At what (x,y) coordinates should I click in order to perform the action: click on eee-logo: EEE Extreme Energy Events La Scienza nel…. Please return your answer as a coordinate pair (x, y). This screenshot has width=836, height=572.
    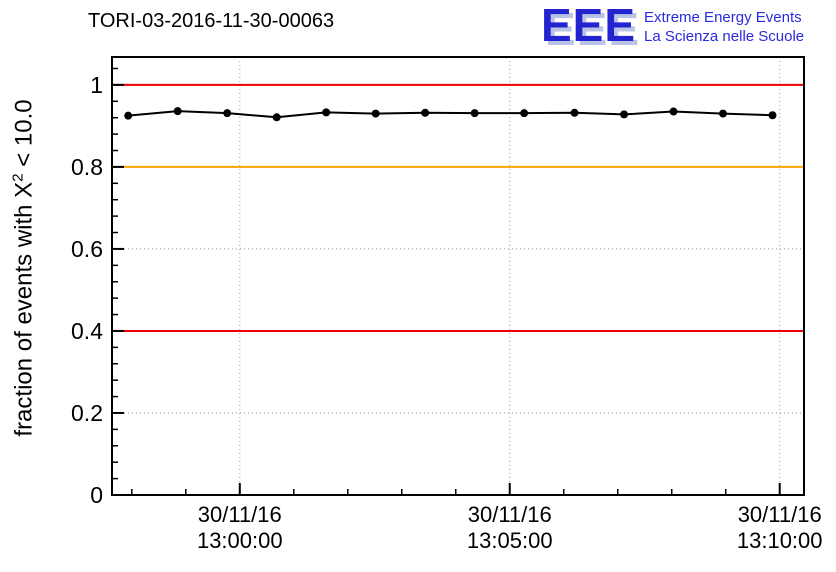
    Looking at the image, I should click on (672, 25).